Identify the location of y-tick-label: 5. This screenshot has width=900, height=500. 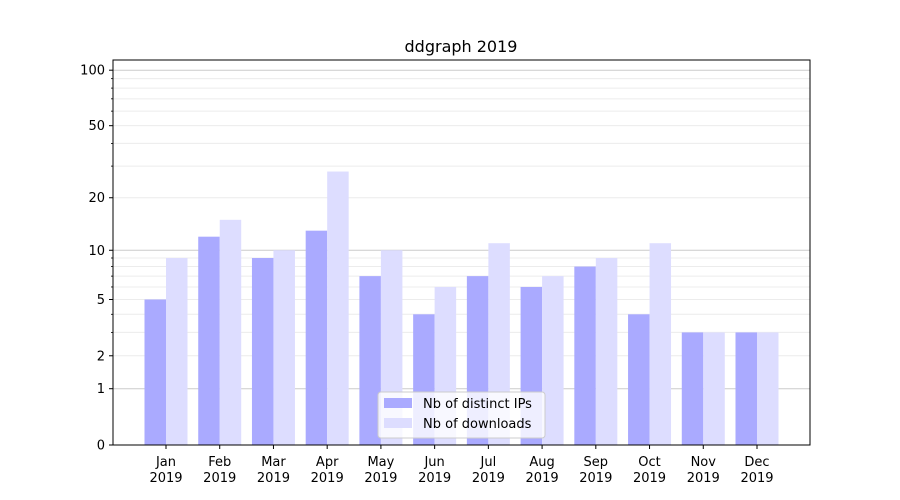
(101, 300).